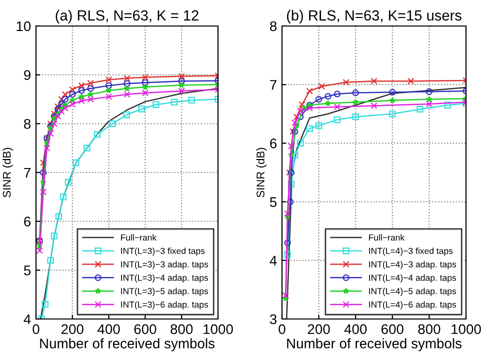 The width and height of the screenshot is (484, 352). What do you see at coordinates (412, 292) in the screenshot?
I see `legend-label: INT(L=4)−5 adap. taps` at bounding box center [412, 292].